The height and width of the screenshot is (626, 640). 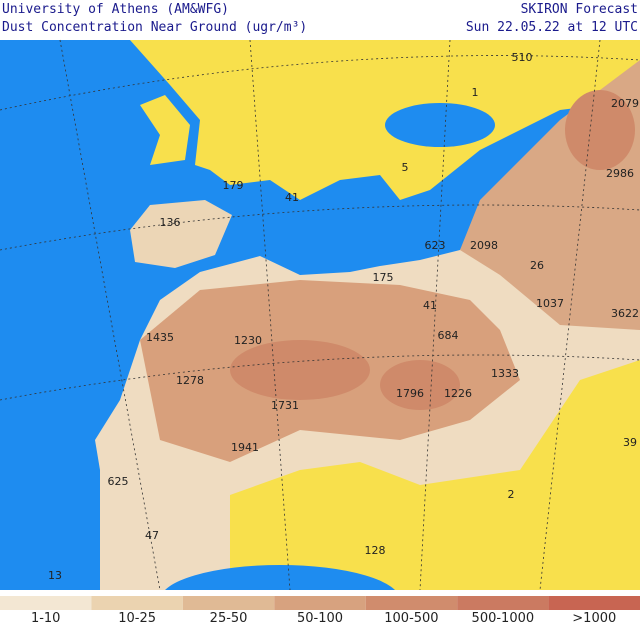 I want to click on map-label: 1333, so click(x=505, y=373).